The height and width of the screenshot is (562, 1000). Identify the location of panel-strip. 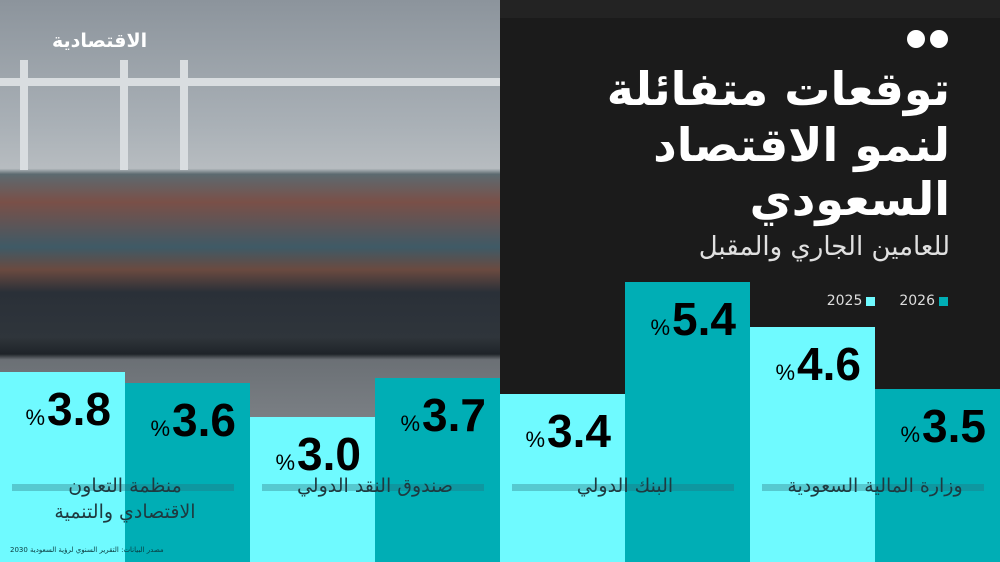
(750, 9).